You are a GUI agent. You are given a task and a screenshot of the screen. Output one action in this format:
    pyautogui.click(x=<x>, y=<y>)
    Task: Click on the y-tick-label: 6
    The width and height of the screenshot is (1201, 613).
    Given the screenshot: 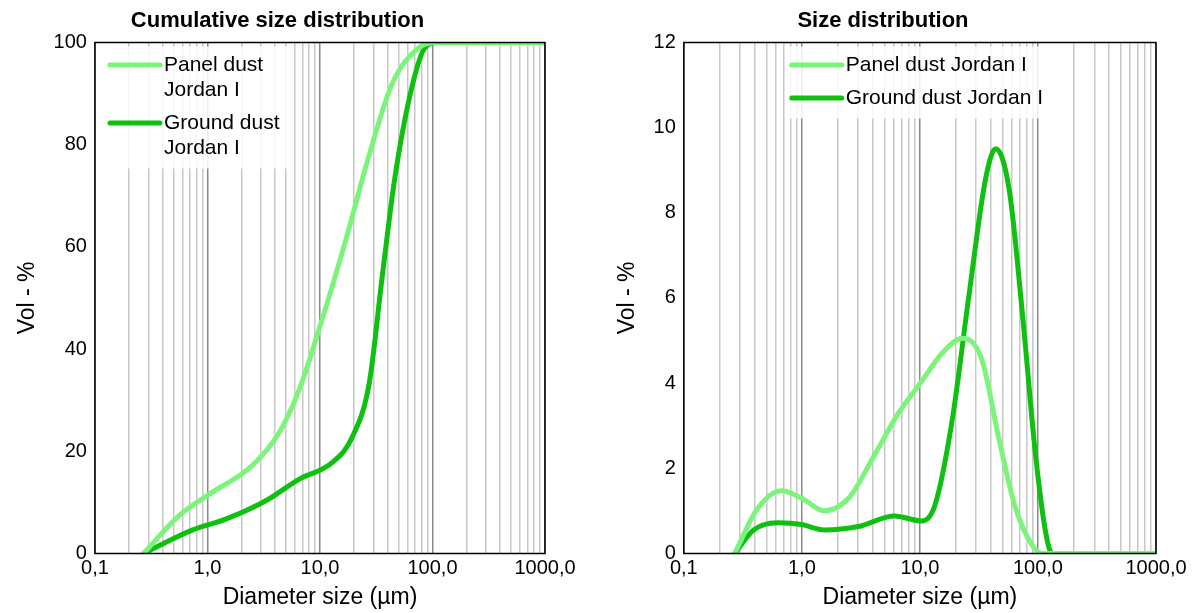 What is the action you would take?
    pyautogui.click(x=670, y=296)
    